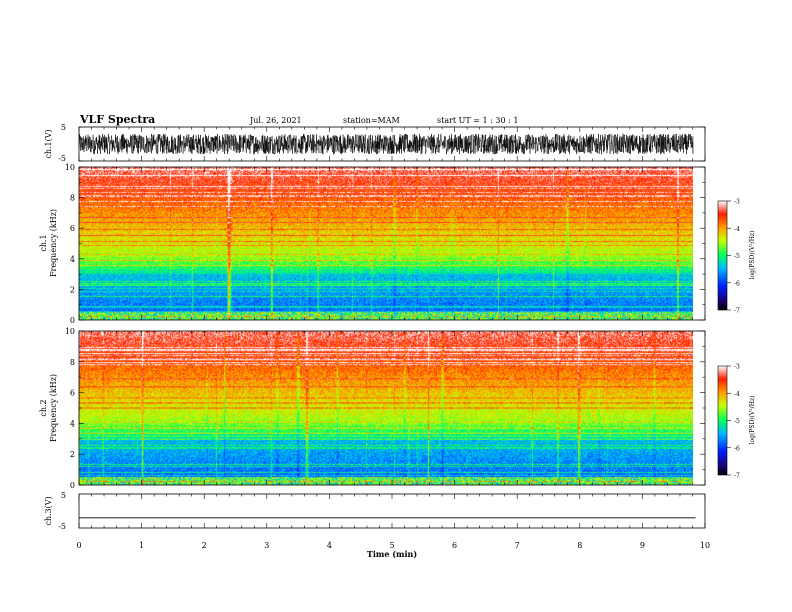  I want to click on start-time-label: start UT = 1 : 30 : 1, so click(477, 120).